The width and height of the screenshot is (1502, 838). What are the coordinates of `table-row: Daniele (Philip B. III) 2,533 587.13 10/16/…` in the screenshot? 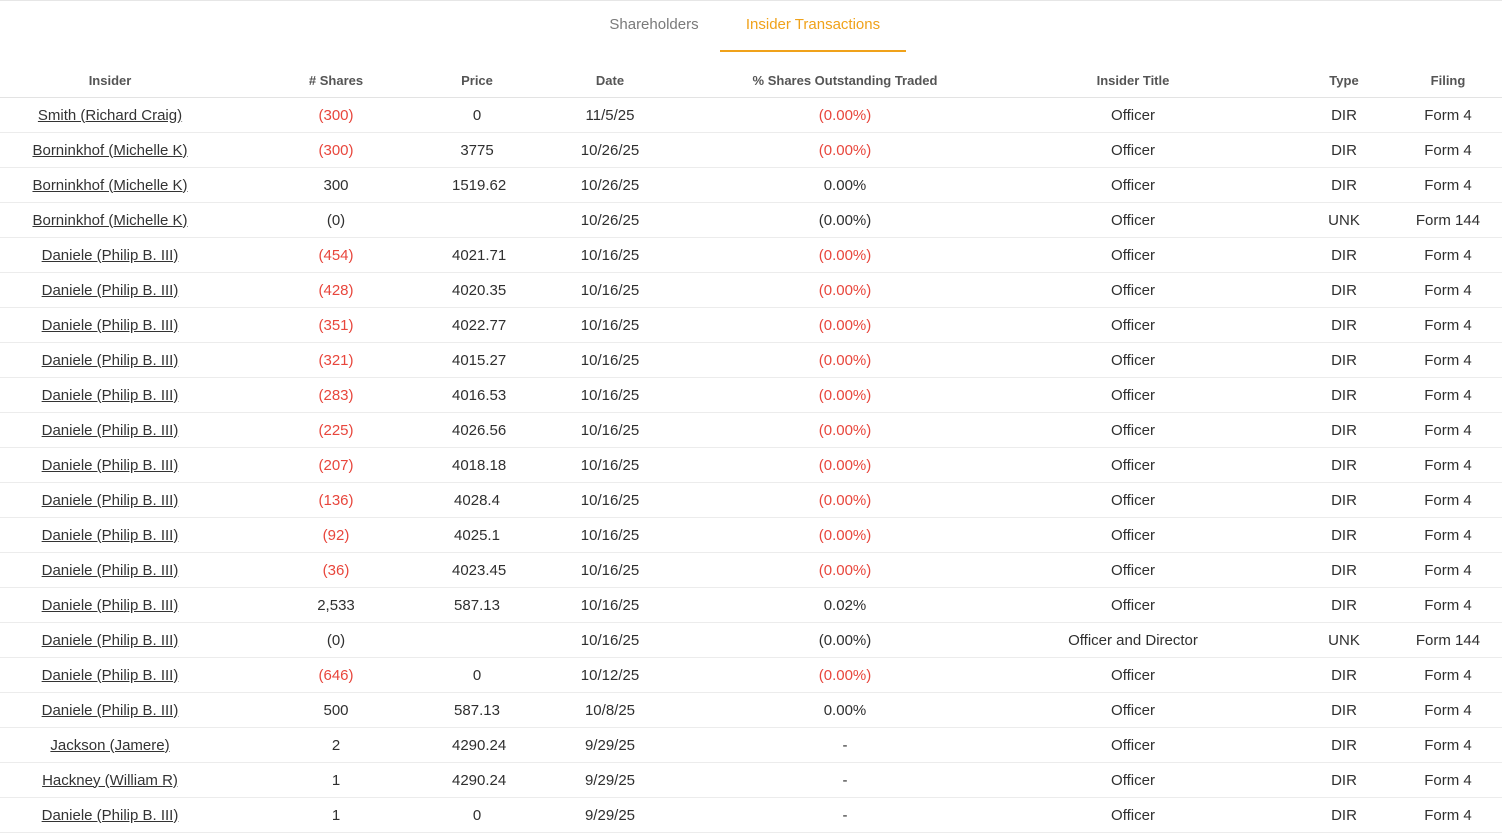 It's located at (751, 605).